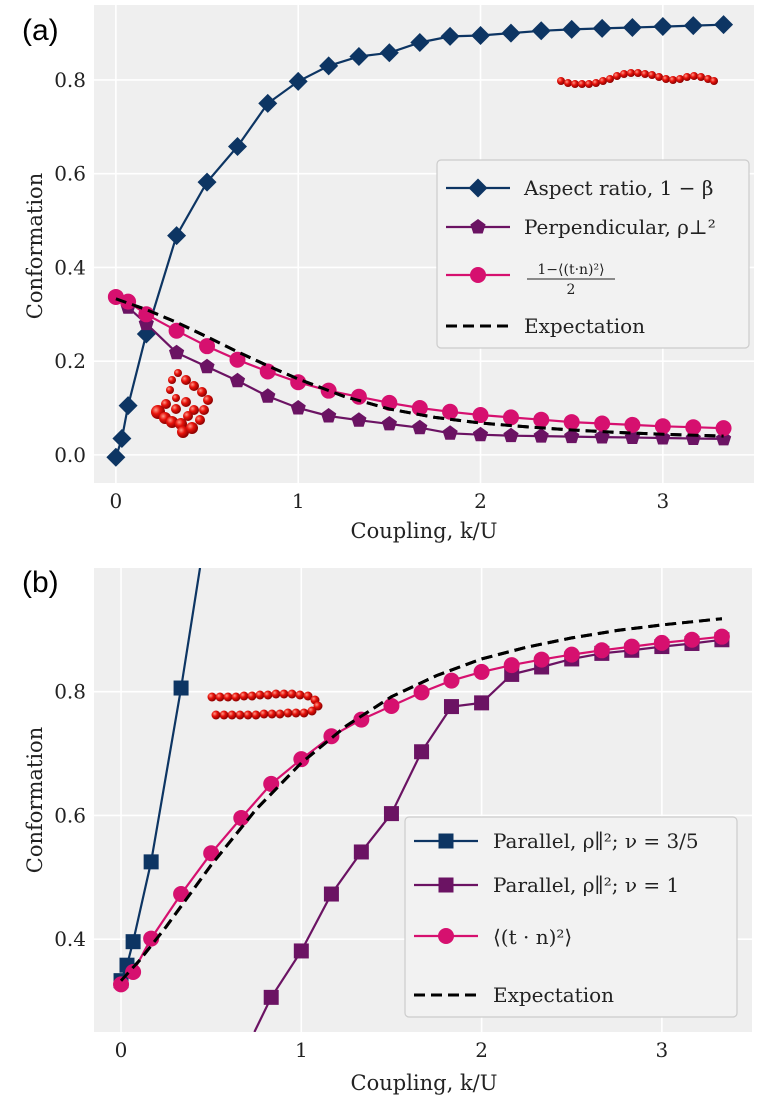 The width and height of the screenshot is (768, 1109). What do you see at coordinates (637, 78) in the screenshot?
I see `molecule-extended-icon` at bounding box center [637, 78].